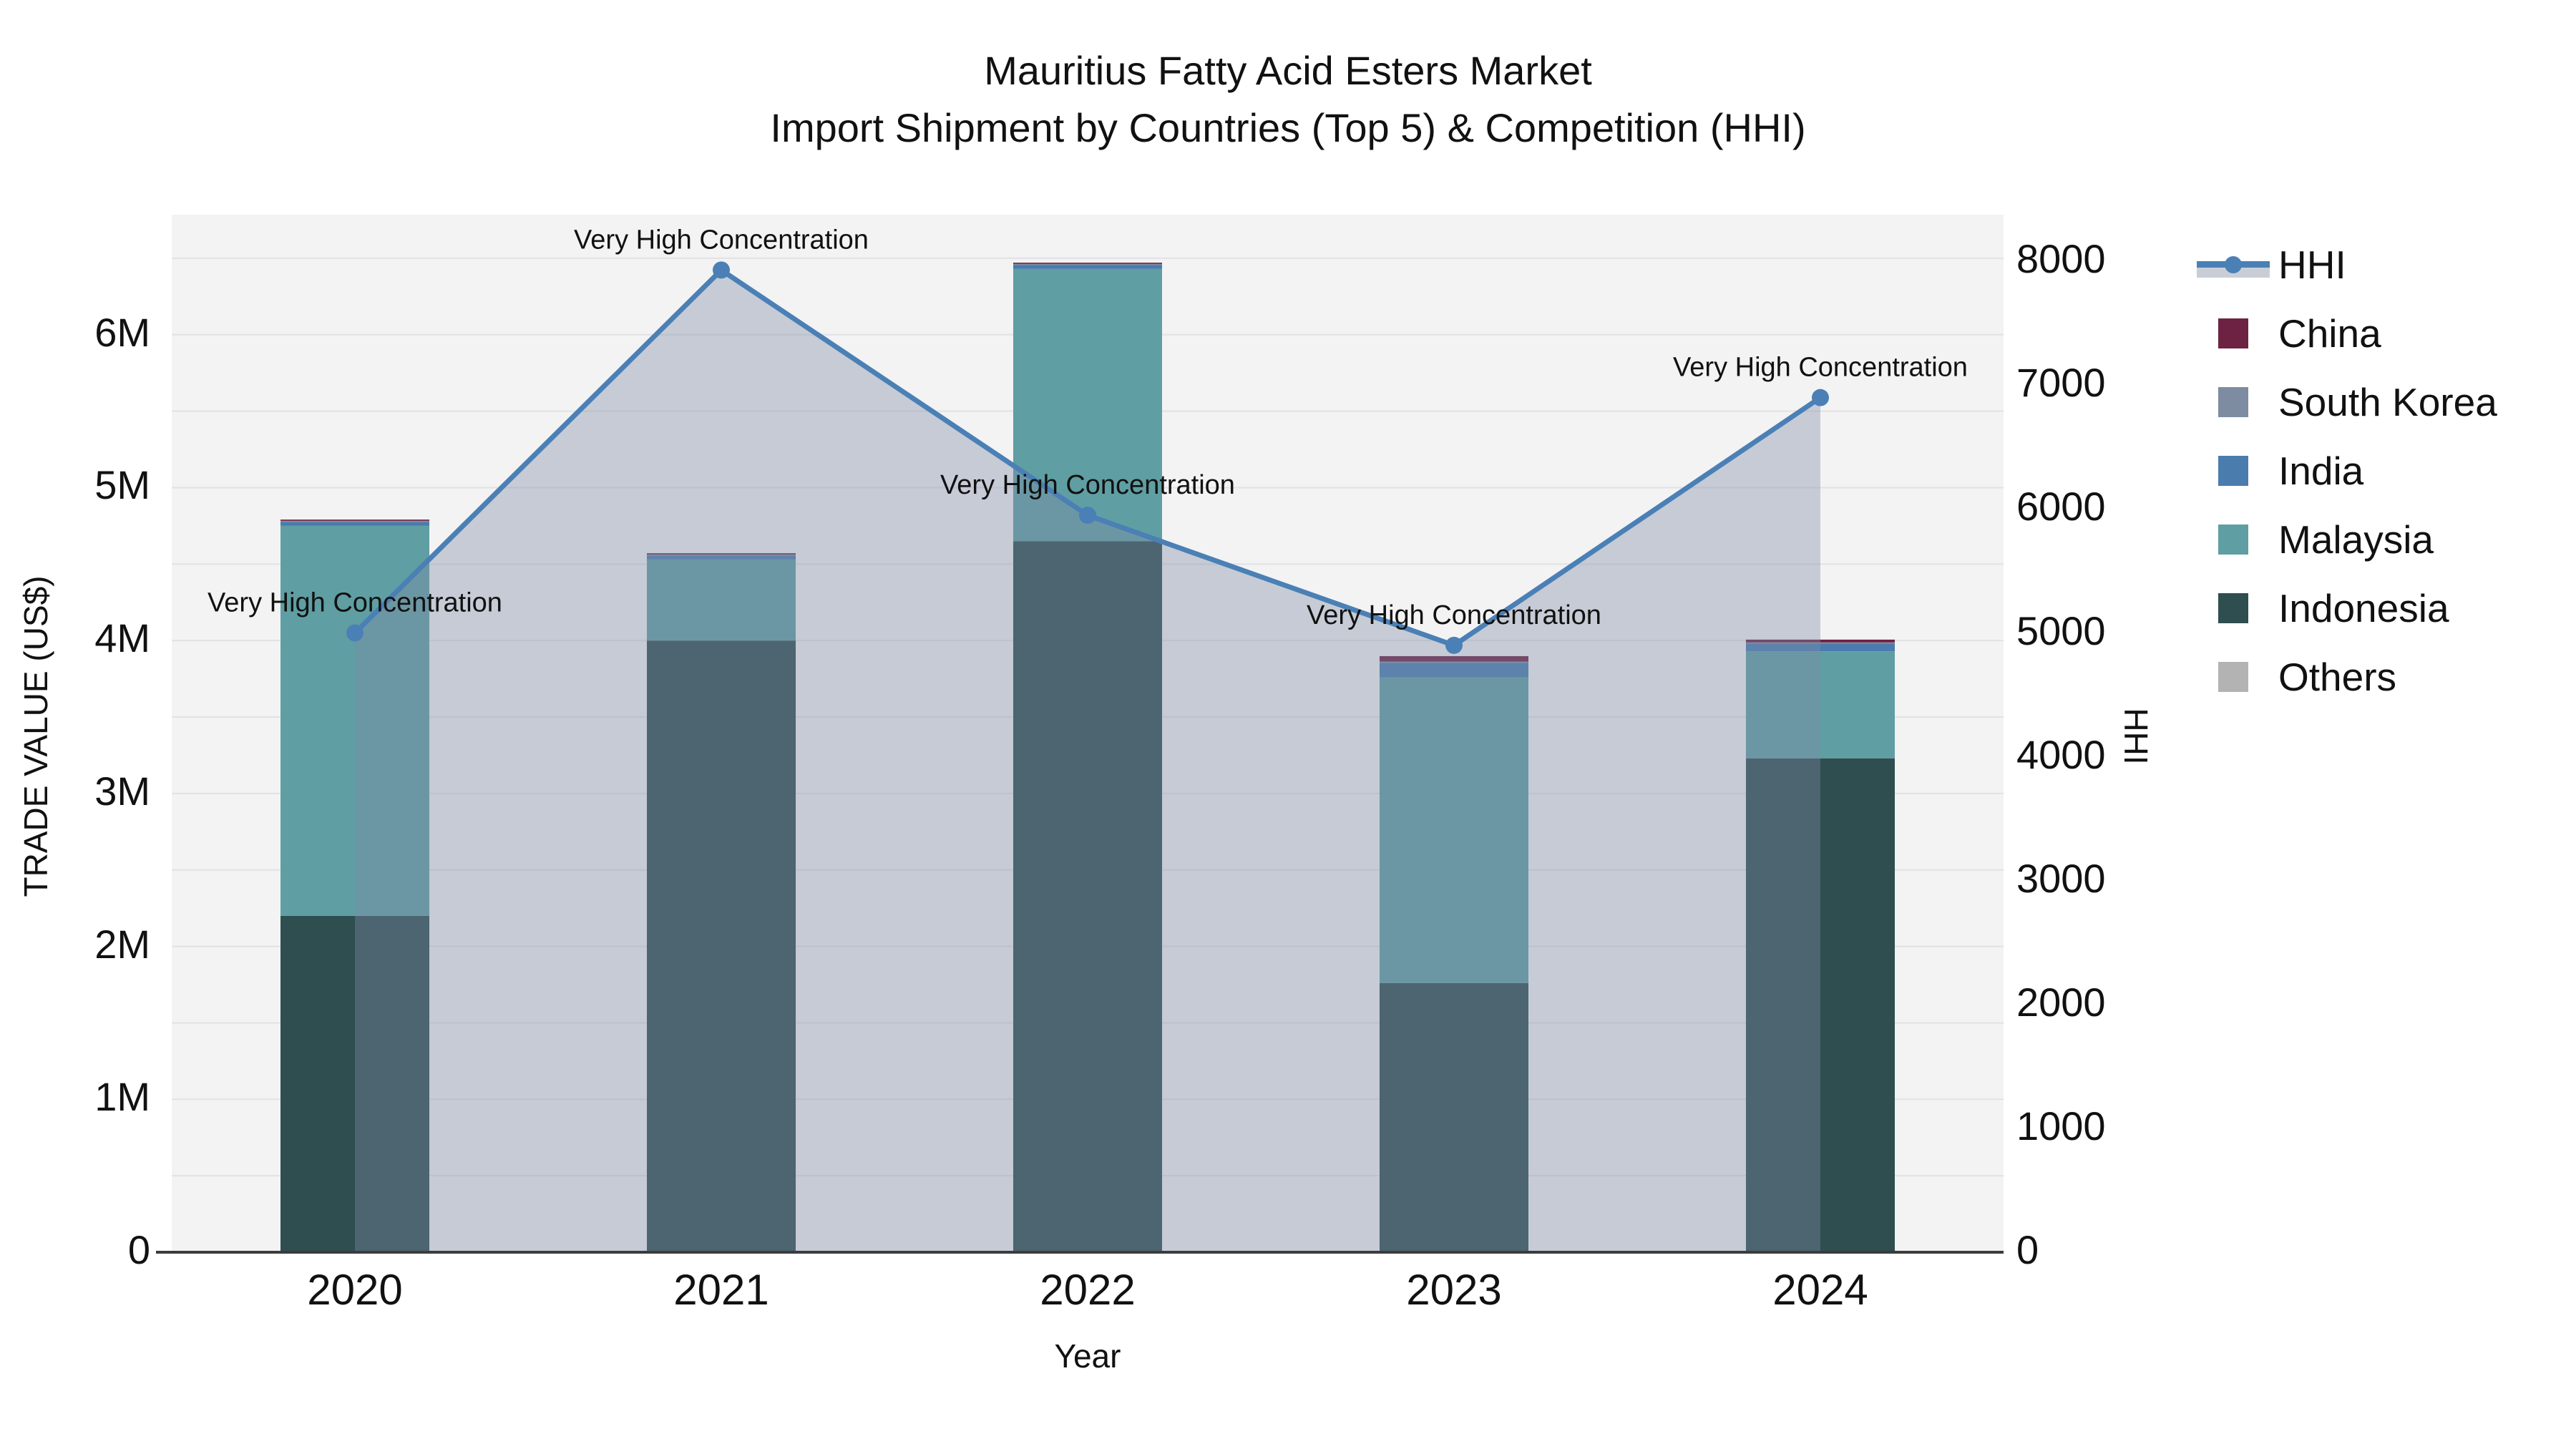 This screenshot has width=2576, height=1449. What do you see at coordinates (1454, 830) in the screenshot?
I see `bar-segment-malaysia-2023` at bounding box center [1454, 830].